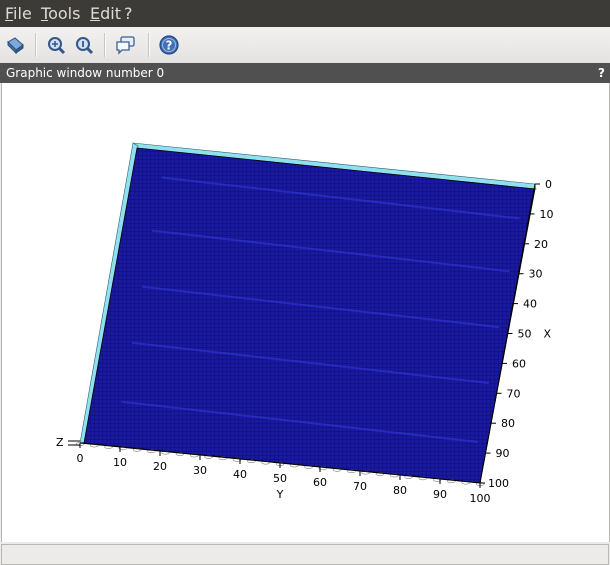 Image resolution: width=610 pixels, height=565 pixels. What do you see at coordinates (514, 393) in the screenshot?
I see `x-tick-label: 70` at bounding box center [514, 393].